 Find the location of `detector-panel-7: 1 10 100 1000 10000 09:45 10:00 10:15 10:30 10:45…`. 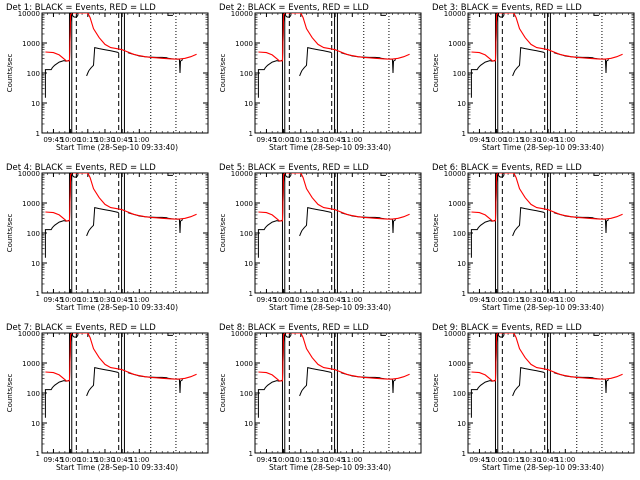

detector-panel-7: 1 10 100 1000 10000 09:45 10:00 10:15 10:30 10:45… is located at coordinates (106, 400).